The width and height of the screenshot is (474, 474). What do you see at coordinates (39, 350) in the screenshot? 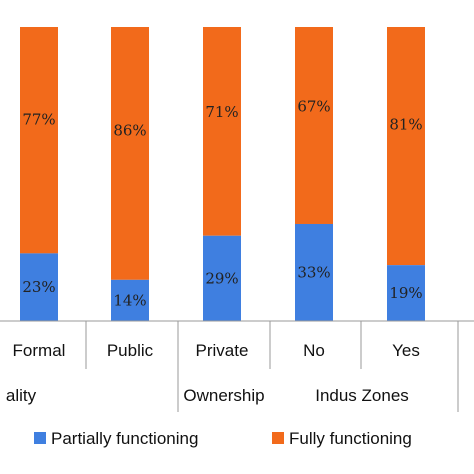
I see `category-label-formal: Formal` at bounding box center [39, 350].